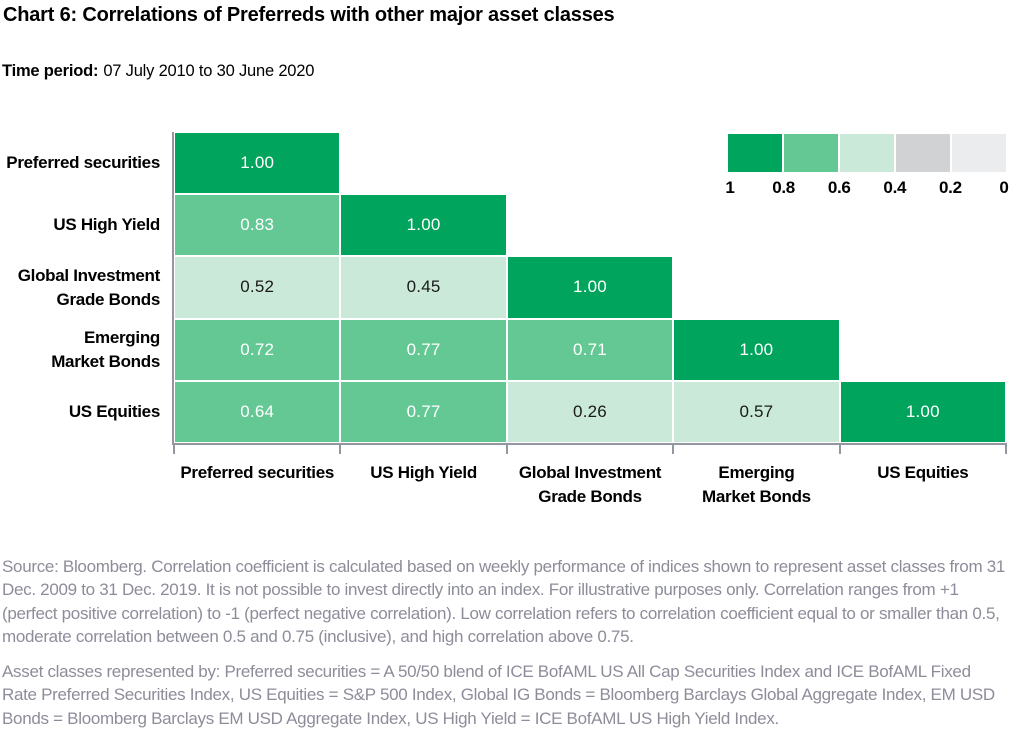 Image resolution: width=1011 pixels, height=735 pixels. Describe the element at coordinates (423, 472) in the screenshot. I see `col-label-line: US High Yield` at that location.